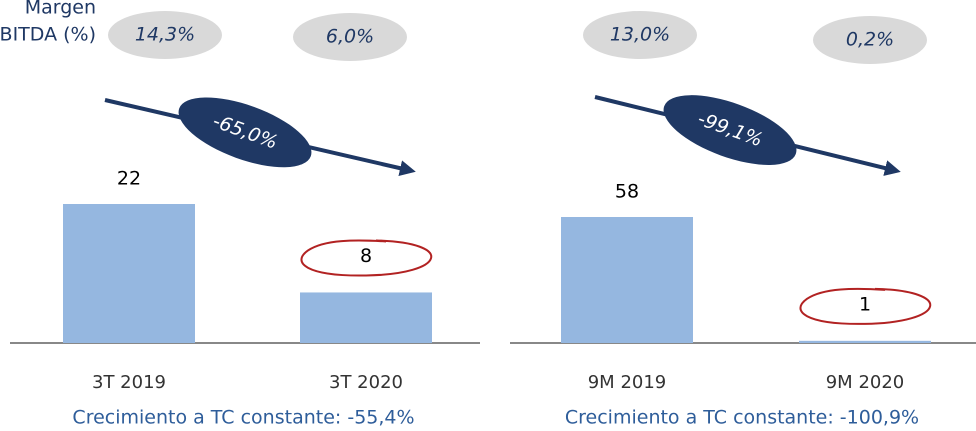  I want to click on growth-badge: -65,0%, so click(245, 132).